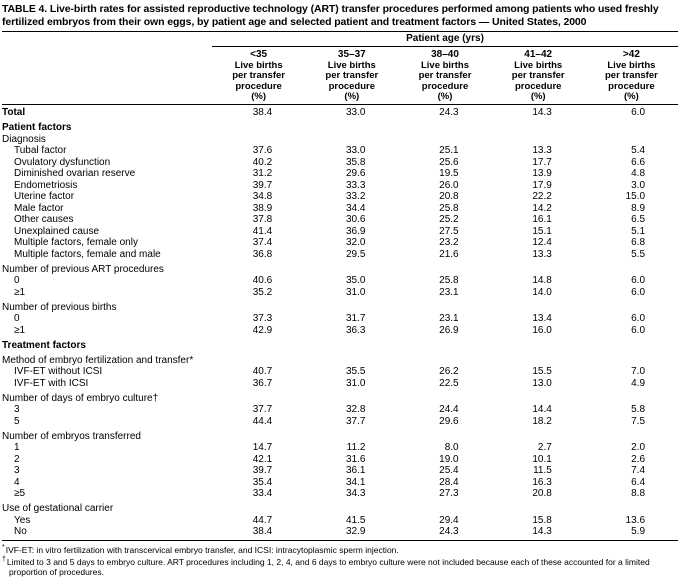  Describe the element at coordinates (542, 185) in the screenshot. I see `value-cell: 17.9` at that location.